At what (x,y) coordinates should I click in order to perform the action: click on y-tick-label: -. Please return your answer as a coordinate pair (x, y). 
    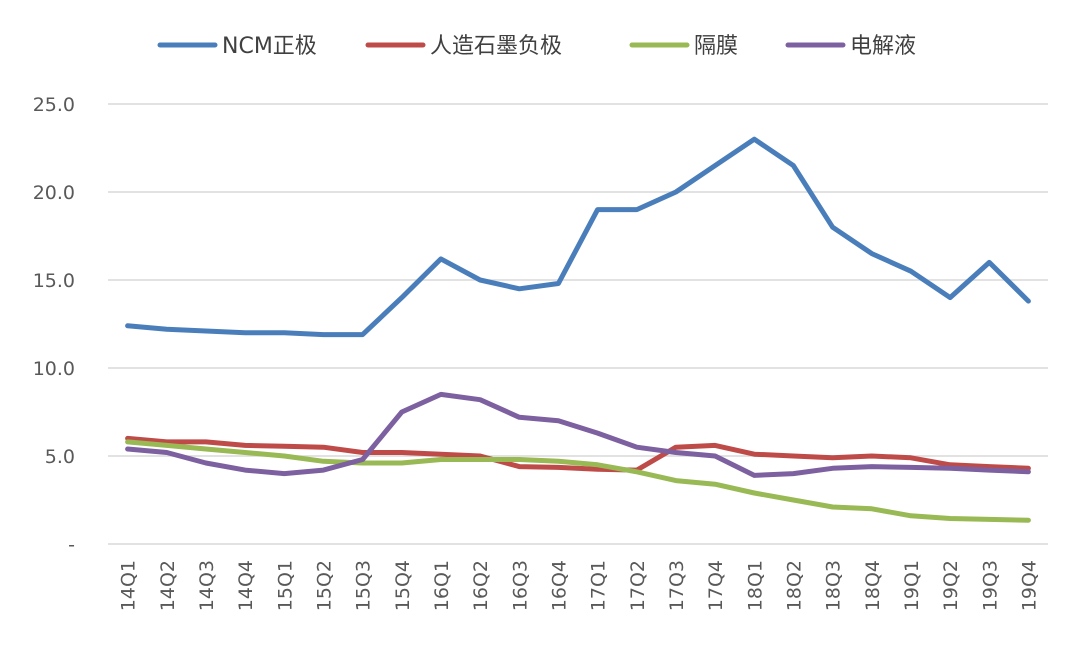
    Looking at the image, I should click on (71, 545).